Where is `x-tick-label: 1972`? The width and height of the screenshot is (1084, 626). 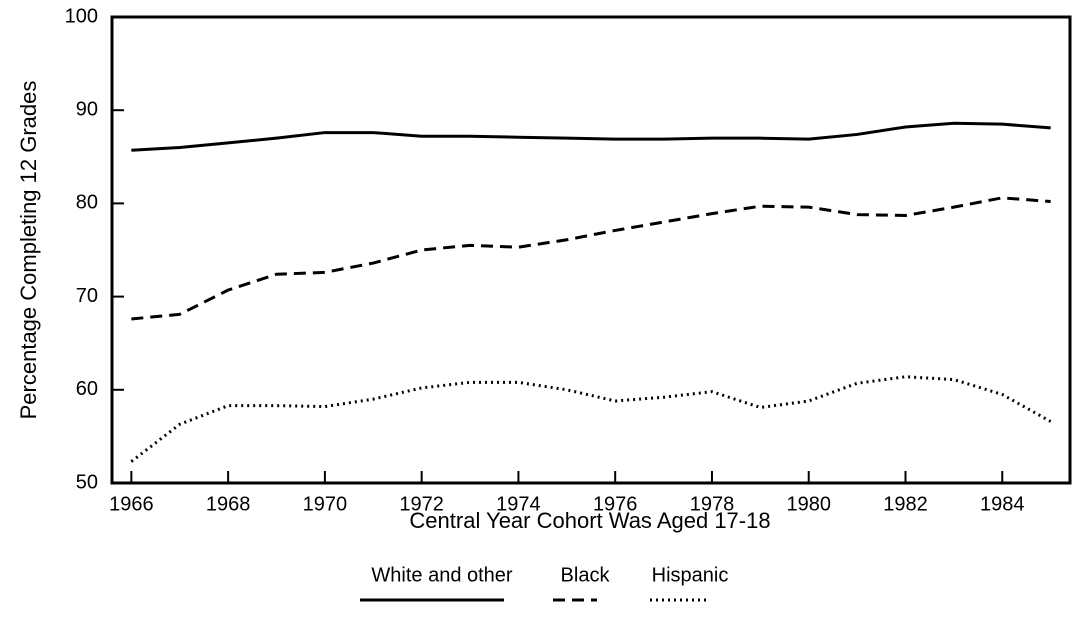
x-tick-label: 1972 is located at coordinates (421, 504).